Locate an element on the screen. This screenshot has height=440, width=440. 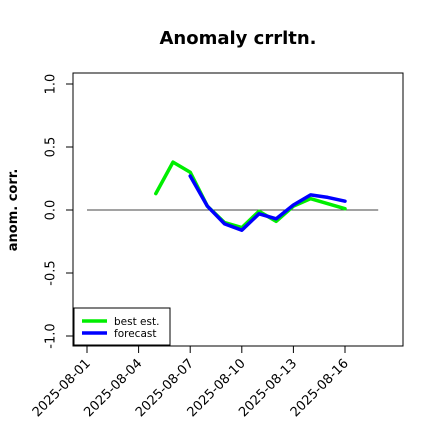
y-axis-label: anom. corr. is located at coordinates (13, 210).